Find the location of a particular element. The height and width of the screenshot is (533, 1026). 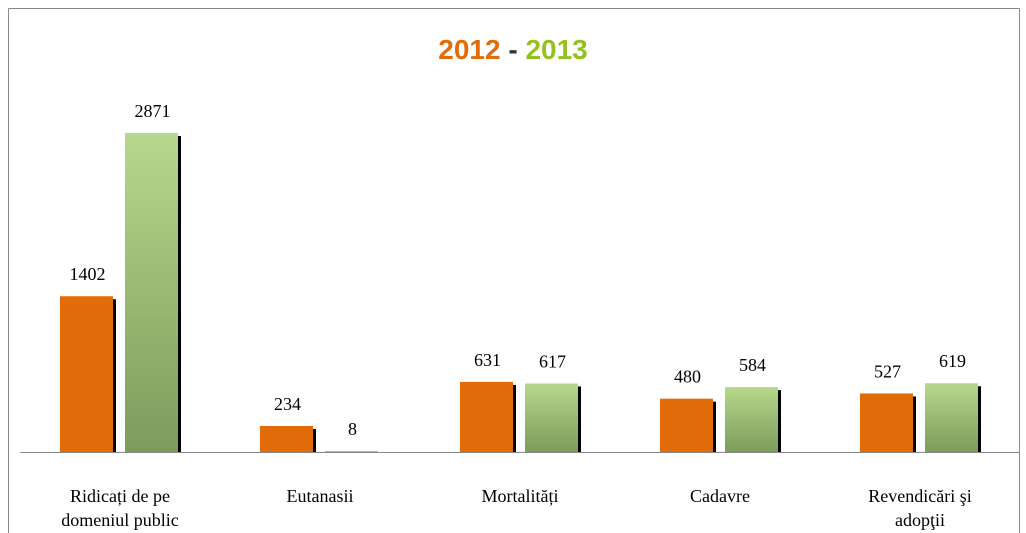

value-label: 2871 is located at coordinates (153, 111).